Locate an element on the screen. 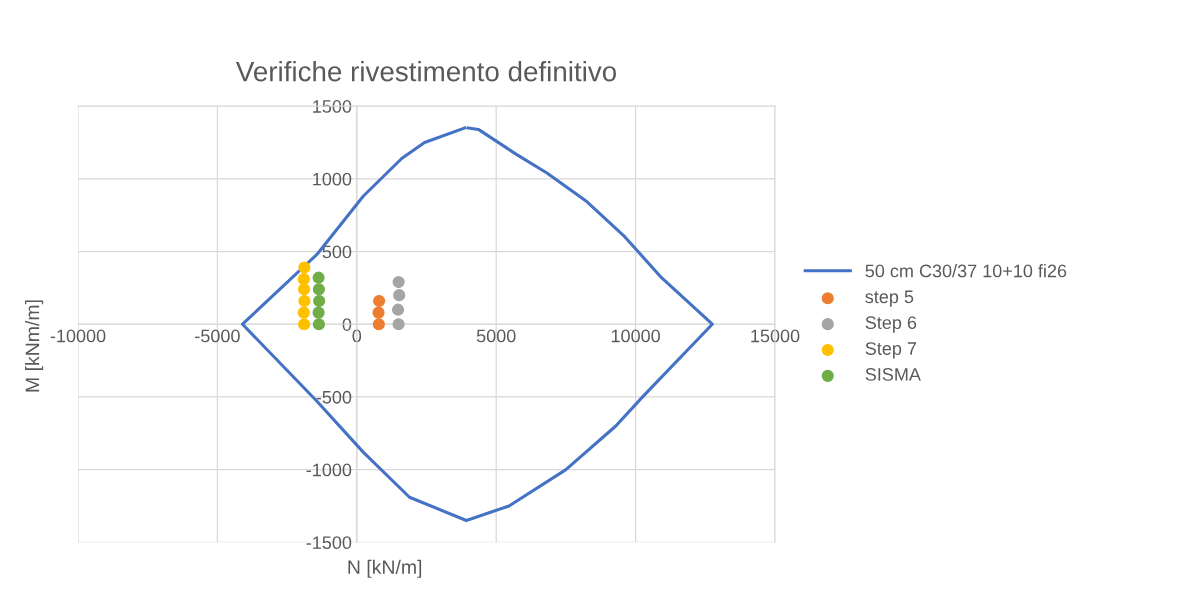  y-axis-title: M [kNm/m] is located at coordinates (34, 346).